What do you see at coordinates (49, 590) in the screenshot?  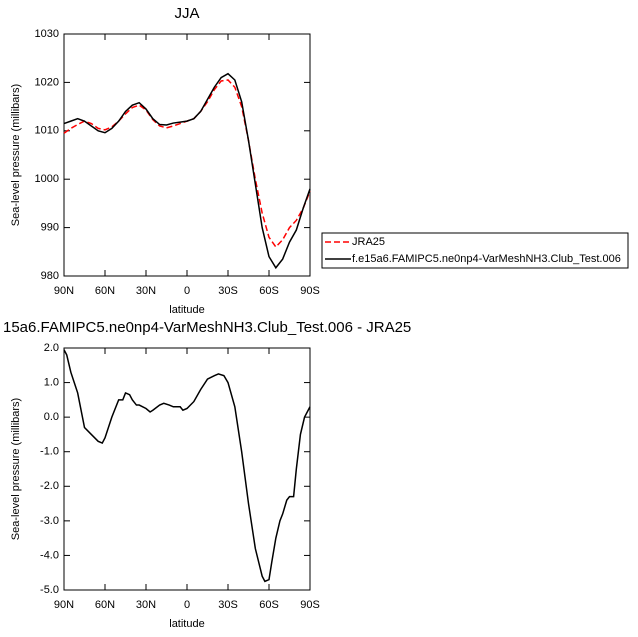 I see `y-tick-label: -5.0` at bounding box center [49, 590].